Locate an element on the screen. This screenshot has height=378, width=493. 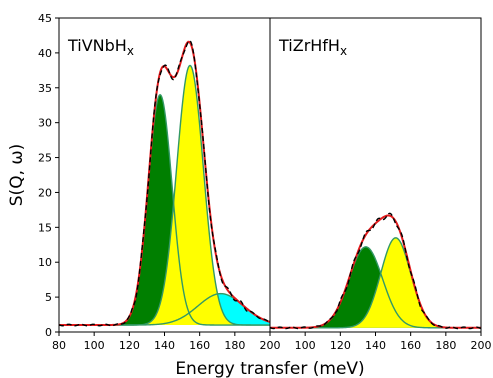
y-axis-title: S(Q, ω) is located at coordinates (17, 175).